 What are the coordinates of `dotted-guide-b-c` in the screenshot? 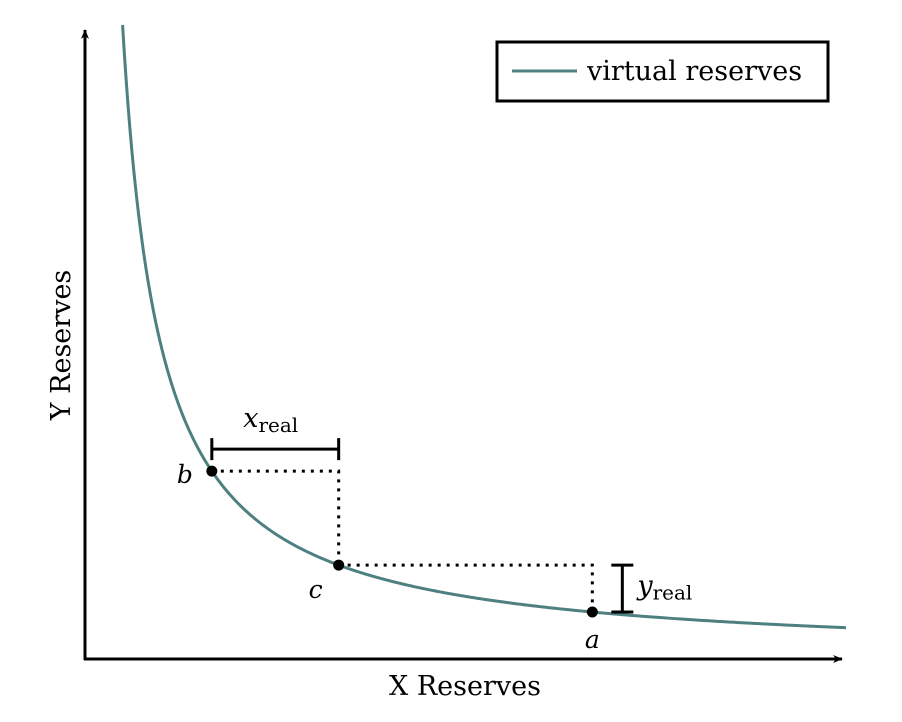 It's located at (276, 517).